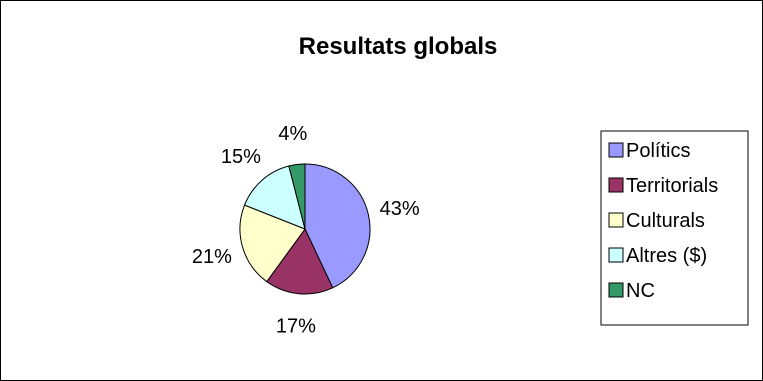 The image size is (763, 381). What do you see at coordinates (297, 196) in the screenshot?
I see `pie-slice-nc` at bounding box center [297, 196].